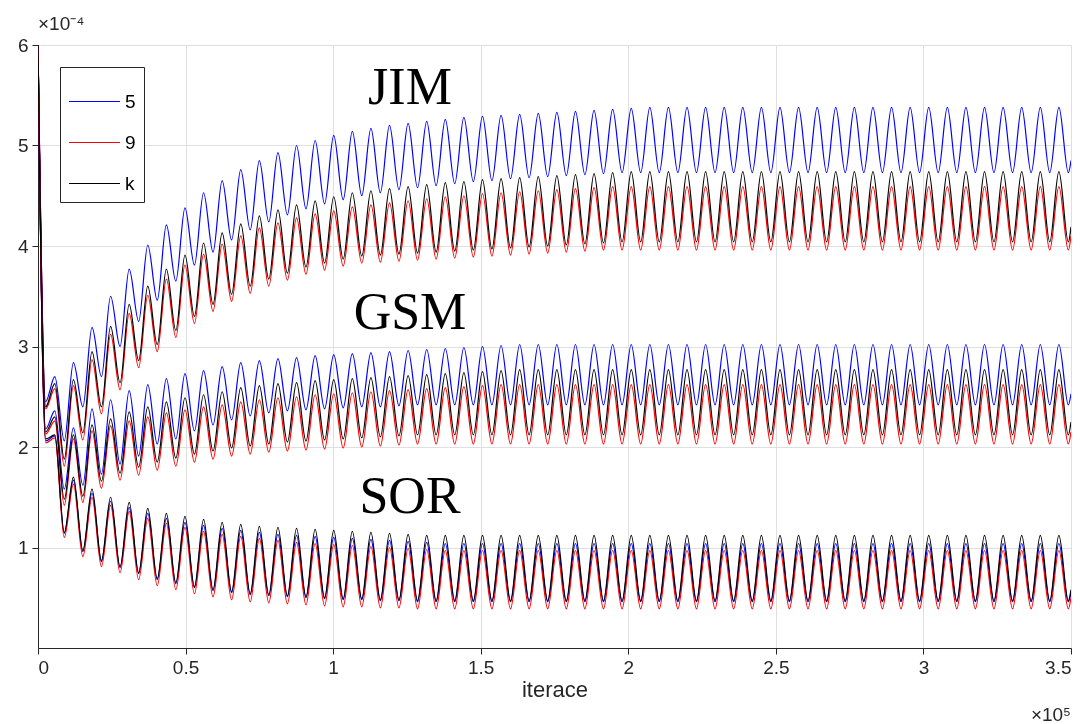 This screenshot has width=1091, height=724. Describe the element at coordinates (924, 667) in the screenshot. I see `x-tick-label: 3` at that location.